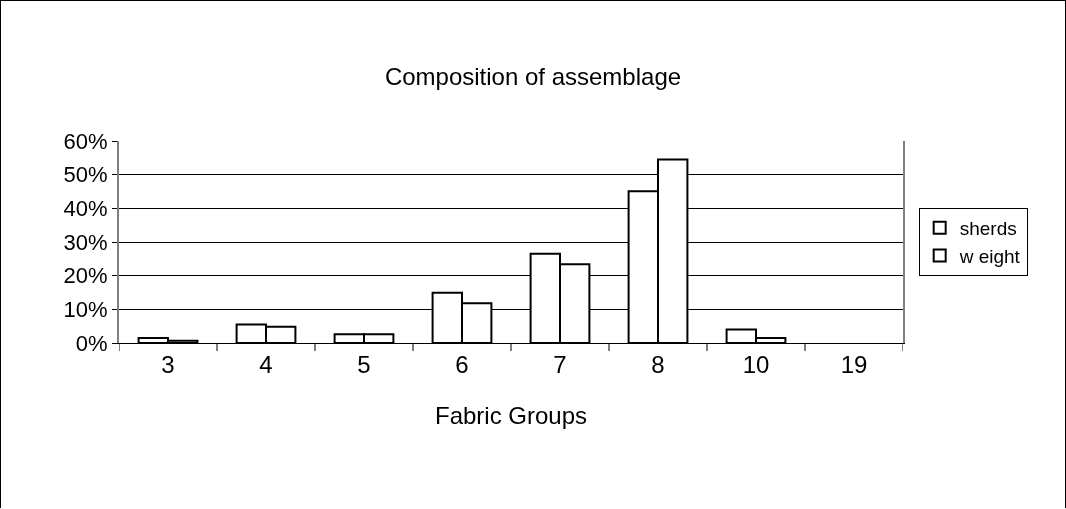 This screenshot has height=509, width=1066. What do you see at coordinates (988, 229) in the screenshot?
I see `legend-label: sherds` at bounding box center [988, 229].